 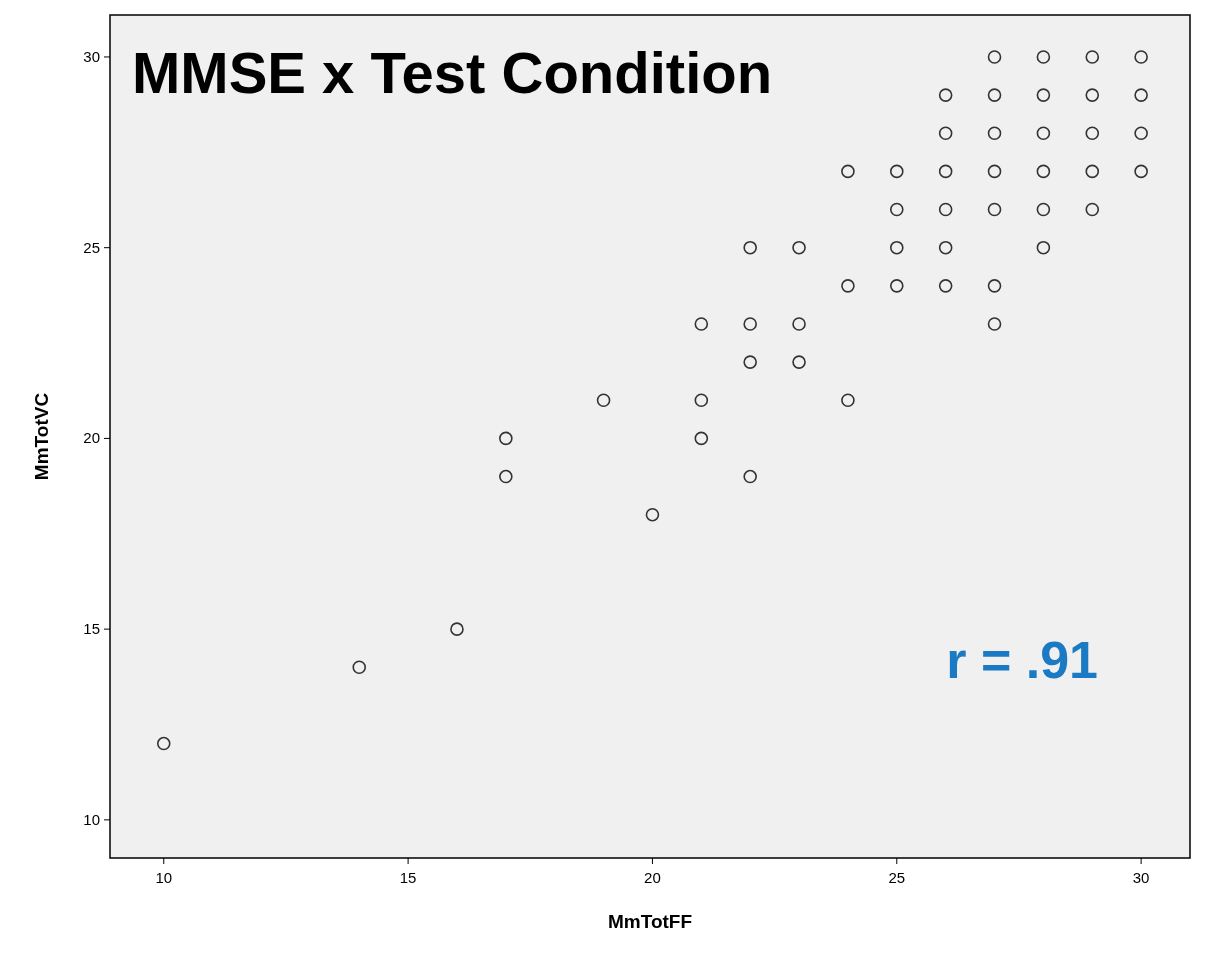 I want to click on y-tick-label: 15, so click(x=91, y=629).